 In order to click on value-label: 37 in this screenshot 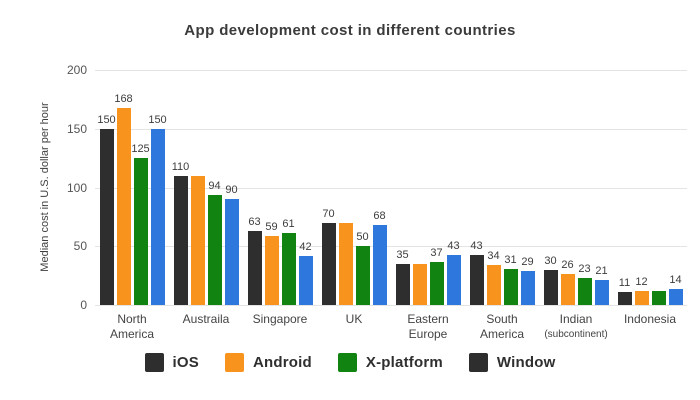, I will do `click(436, 252)`.